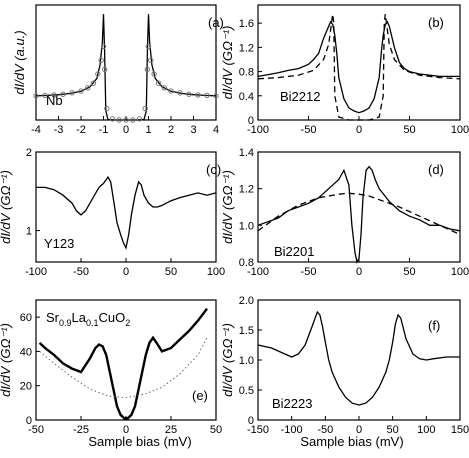  What do you see at coordinates (246, 301) in the screenshot?
I see `y-tick-label: 2.0` at bounding box center [246, 301].